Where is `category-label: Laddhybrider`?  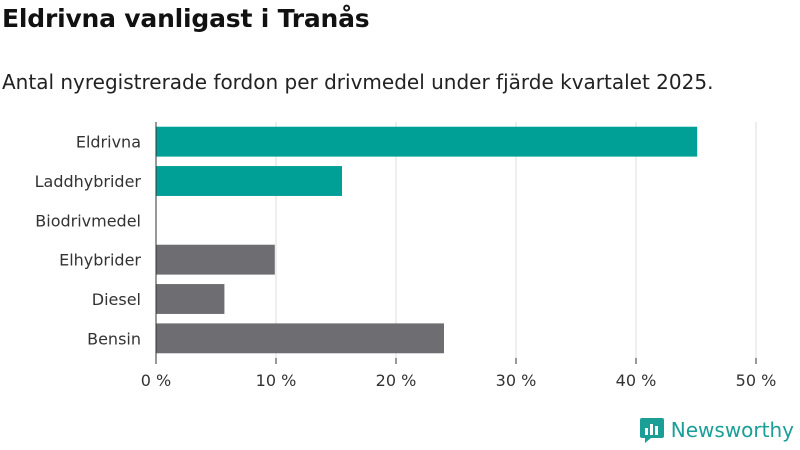 category-label: Laddhybrider is located at coordinates (88, 181).